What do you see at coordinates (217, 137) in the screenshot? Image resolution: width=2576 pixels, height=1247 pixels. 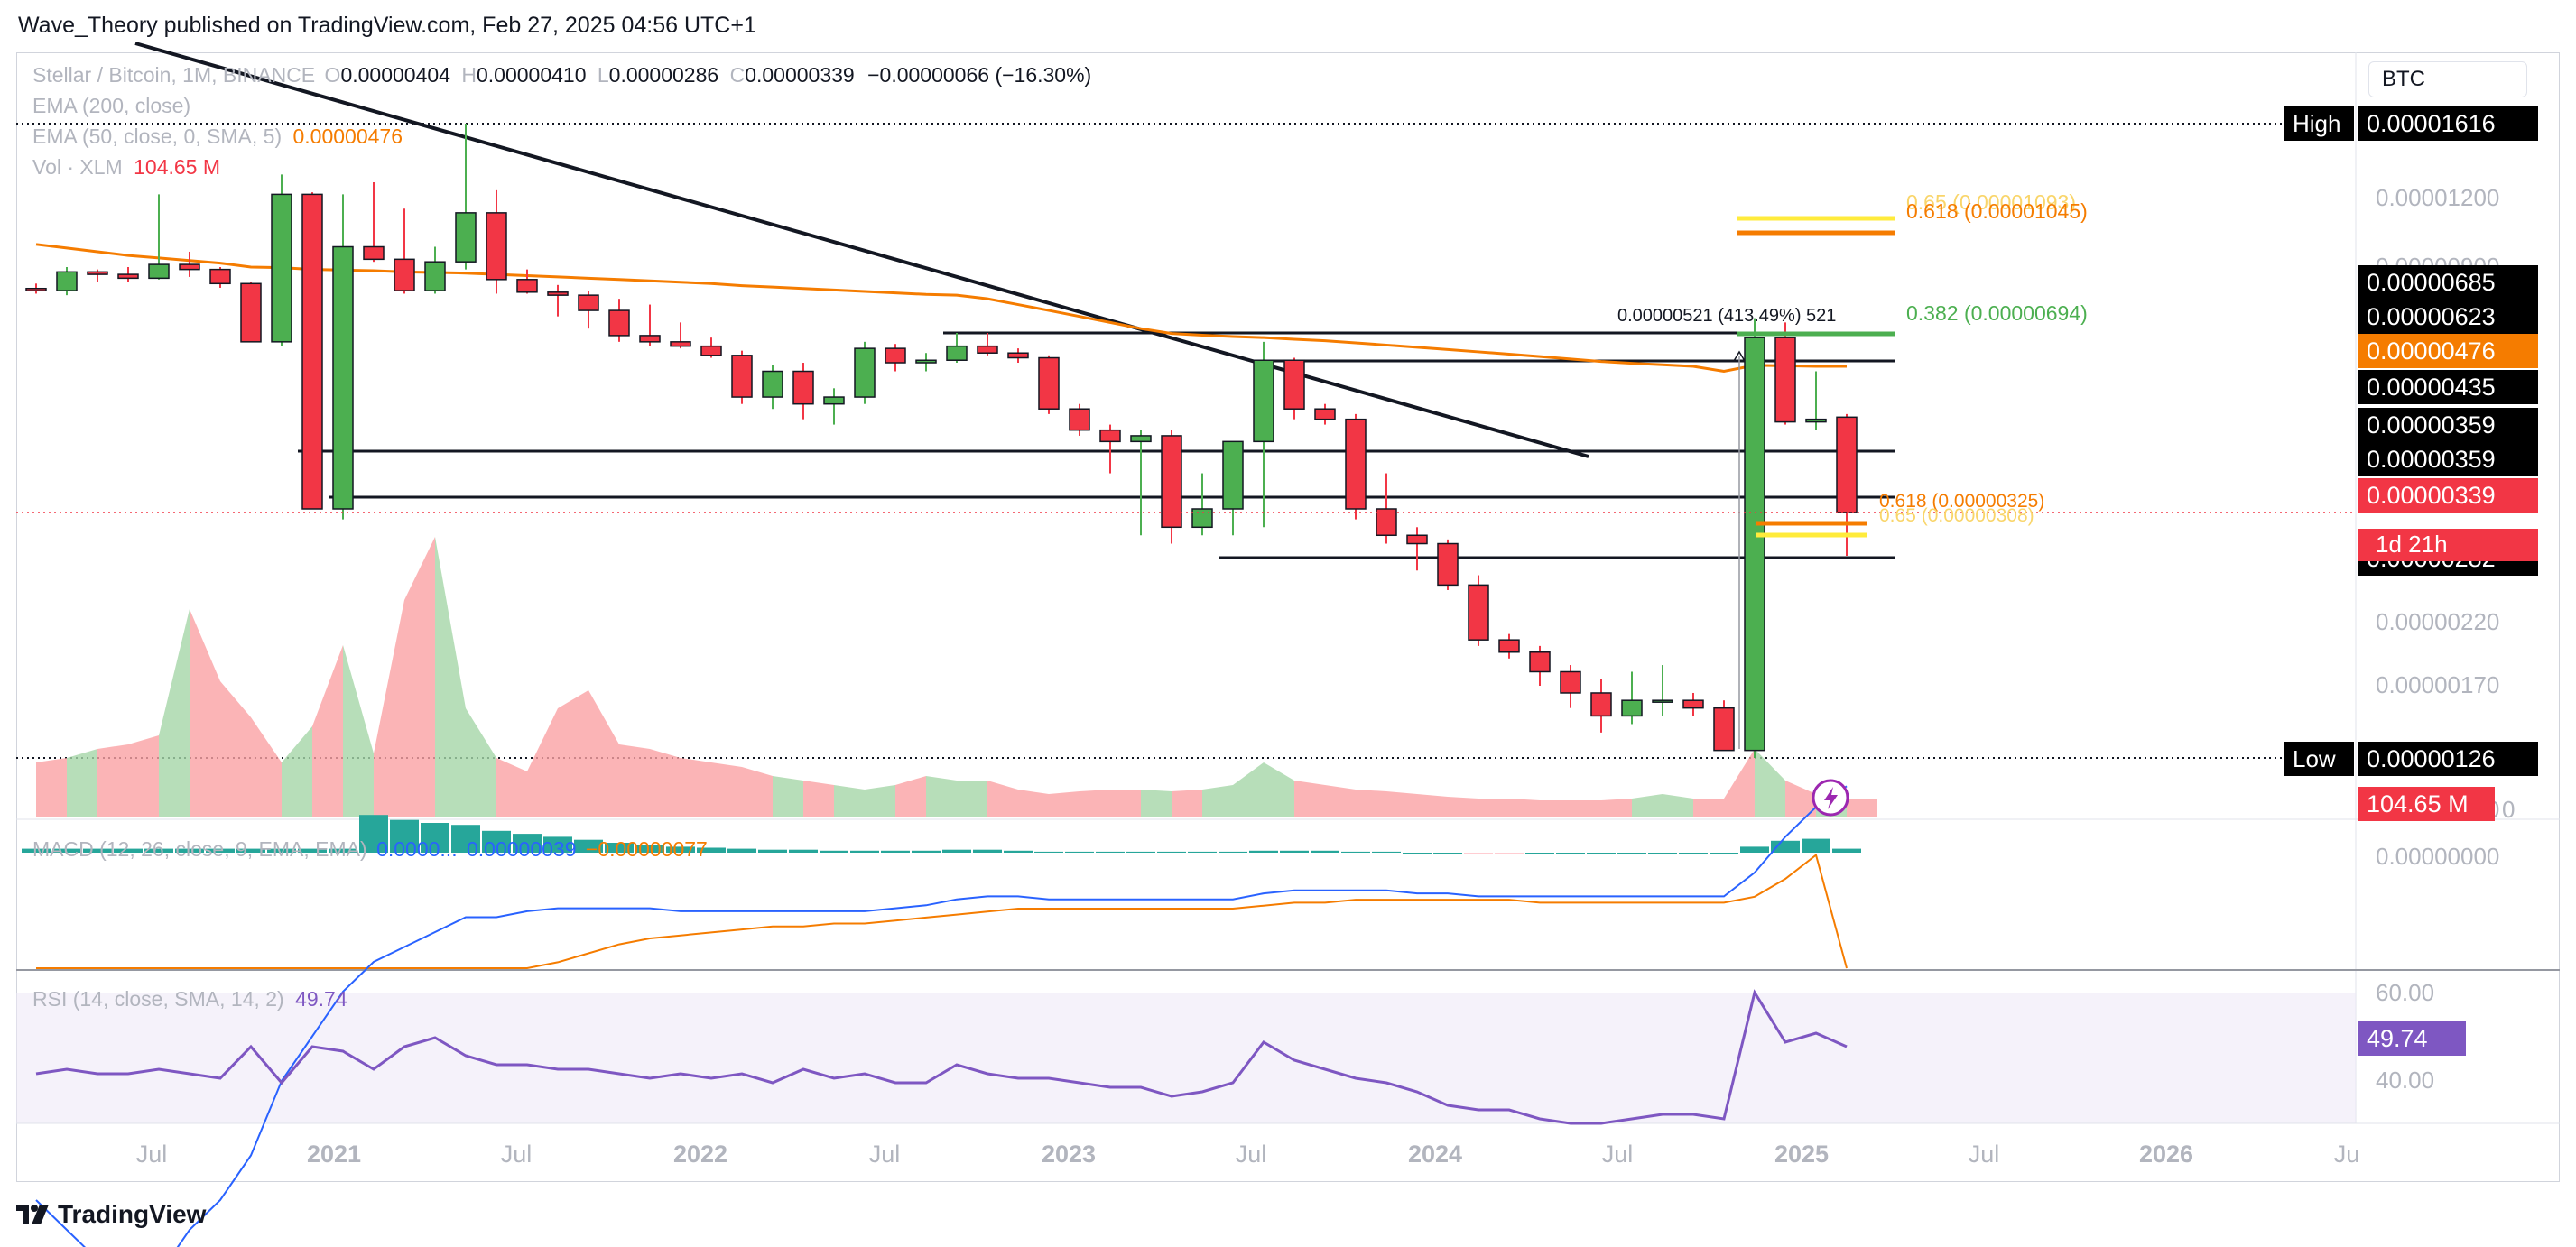 I see `ema50-legend: EMA (50, close, 0, SMA, 5) 0.00000476` at bounding box center [217, 137].